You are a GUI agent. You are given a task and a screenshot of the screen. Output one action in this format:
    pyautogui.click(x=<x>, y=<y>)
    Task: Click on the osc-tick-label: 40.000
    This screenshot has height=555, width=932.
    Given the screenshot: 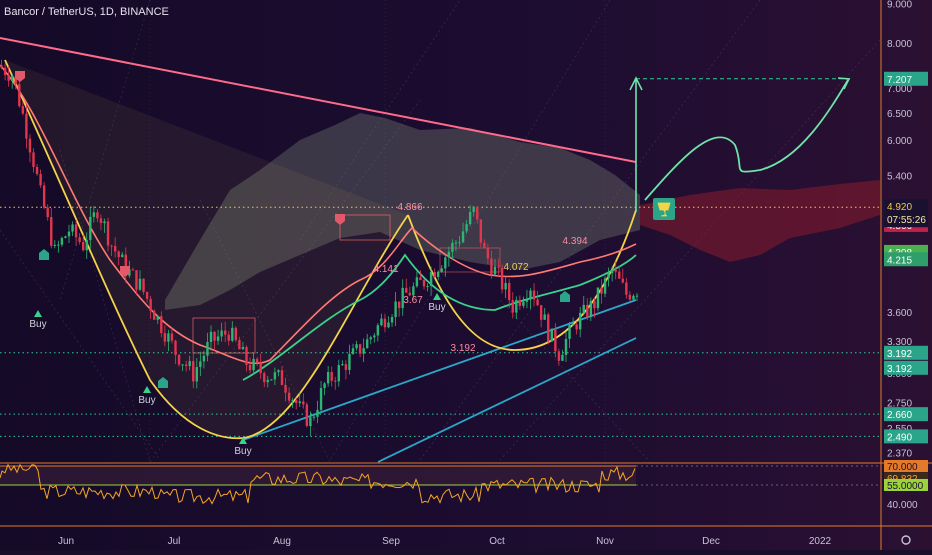 What is the action you would take?
    pyautogui.click(x=902, y=505)
    